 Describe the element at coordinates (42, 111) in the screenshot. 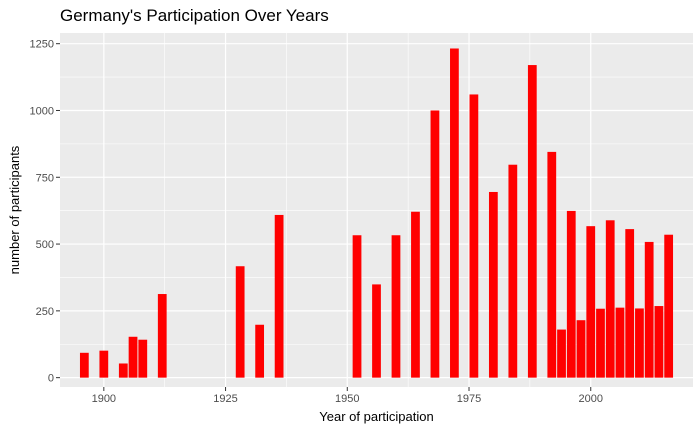

I see `y-tick-label: 1000` at that location.